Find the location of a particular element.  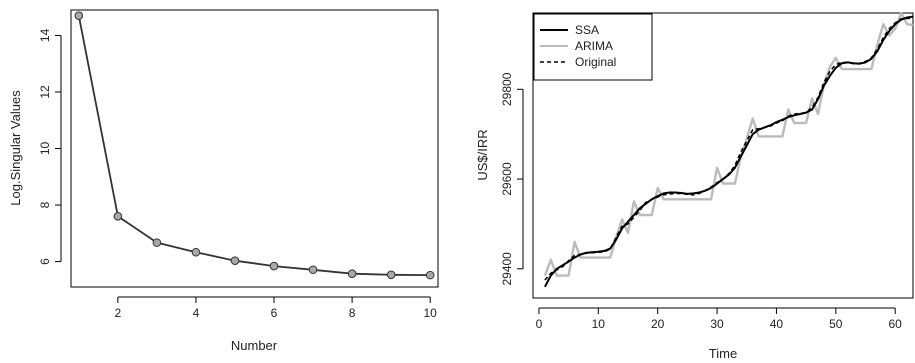

right-x-axis: 0 10 20 30 40 50 60 is located at coordinates (719, 319).